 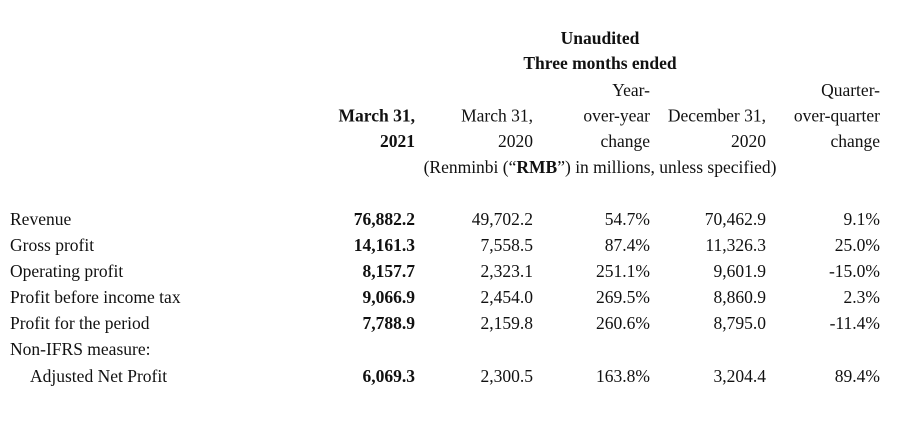 I want to click on cell-value: 49,702.2, so click(x=502, y=219).